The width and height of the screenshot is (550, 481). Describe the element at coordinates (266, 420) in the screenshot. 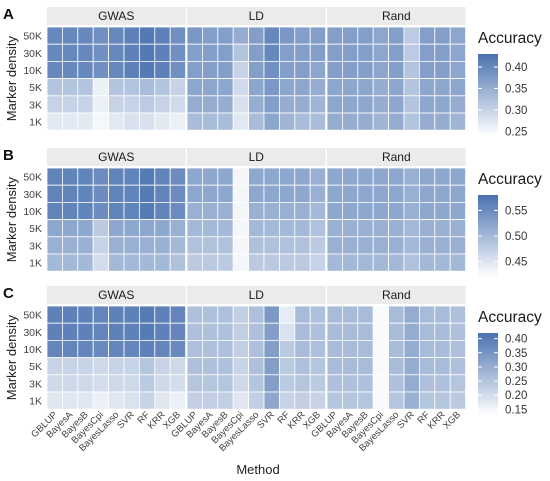

I see `x-tick-label: SVR` at that location.